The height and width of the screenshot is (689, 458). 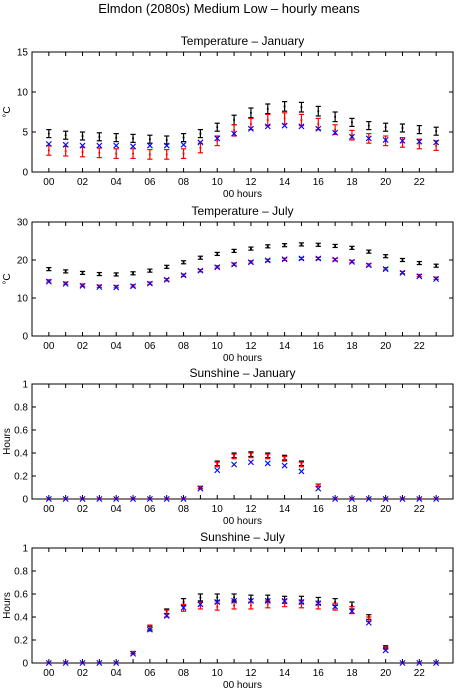 I want to click on series-black, so click(x=242, y=628).